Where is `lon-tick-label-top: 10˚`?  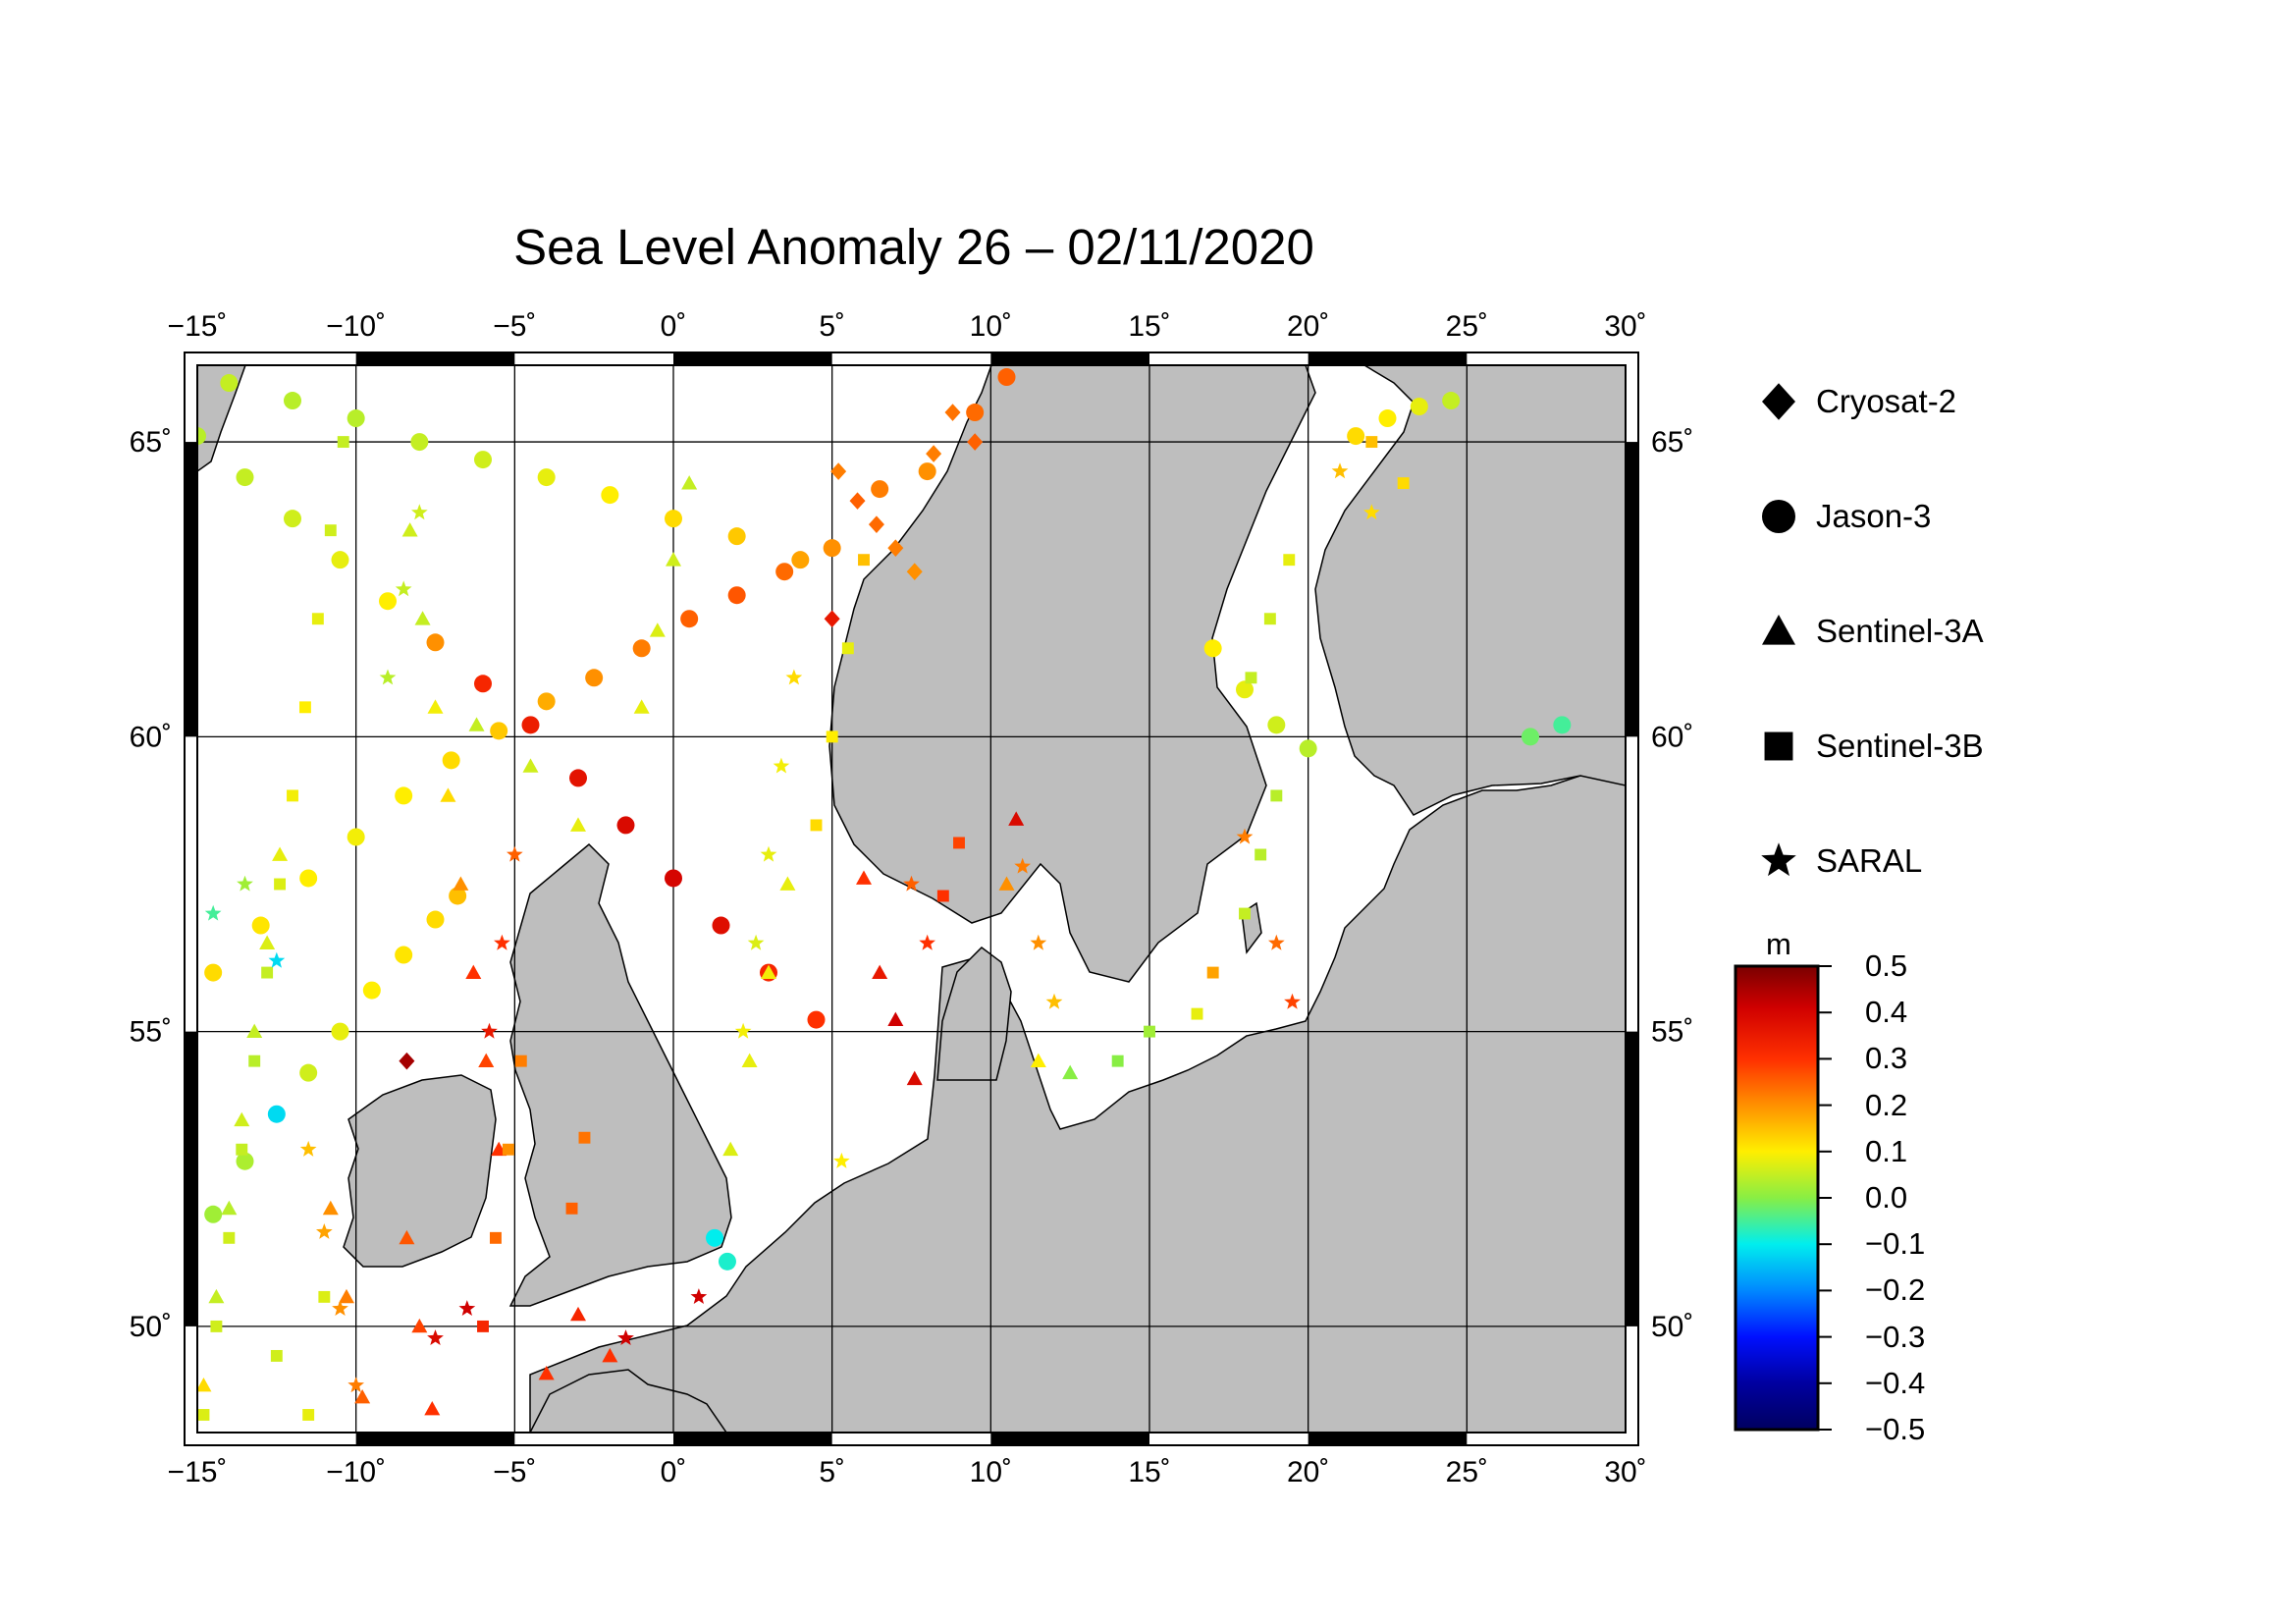 lon-tick-label-top: 10˚ is located at coordinates (991, 326).